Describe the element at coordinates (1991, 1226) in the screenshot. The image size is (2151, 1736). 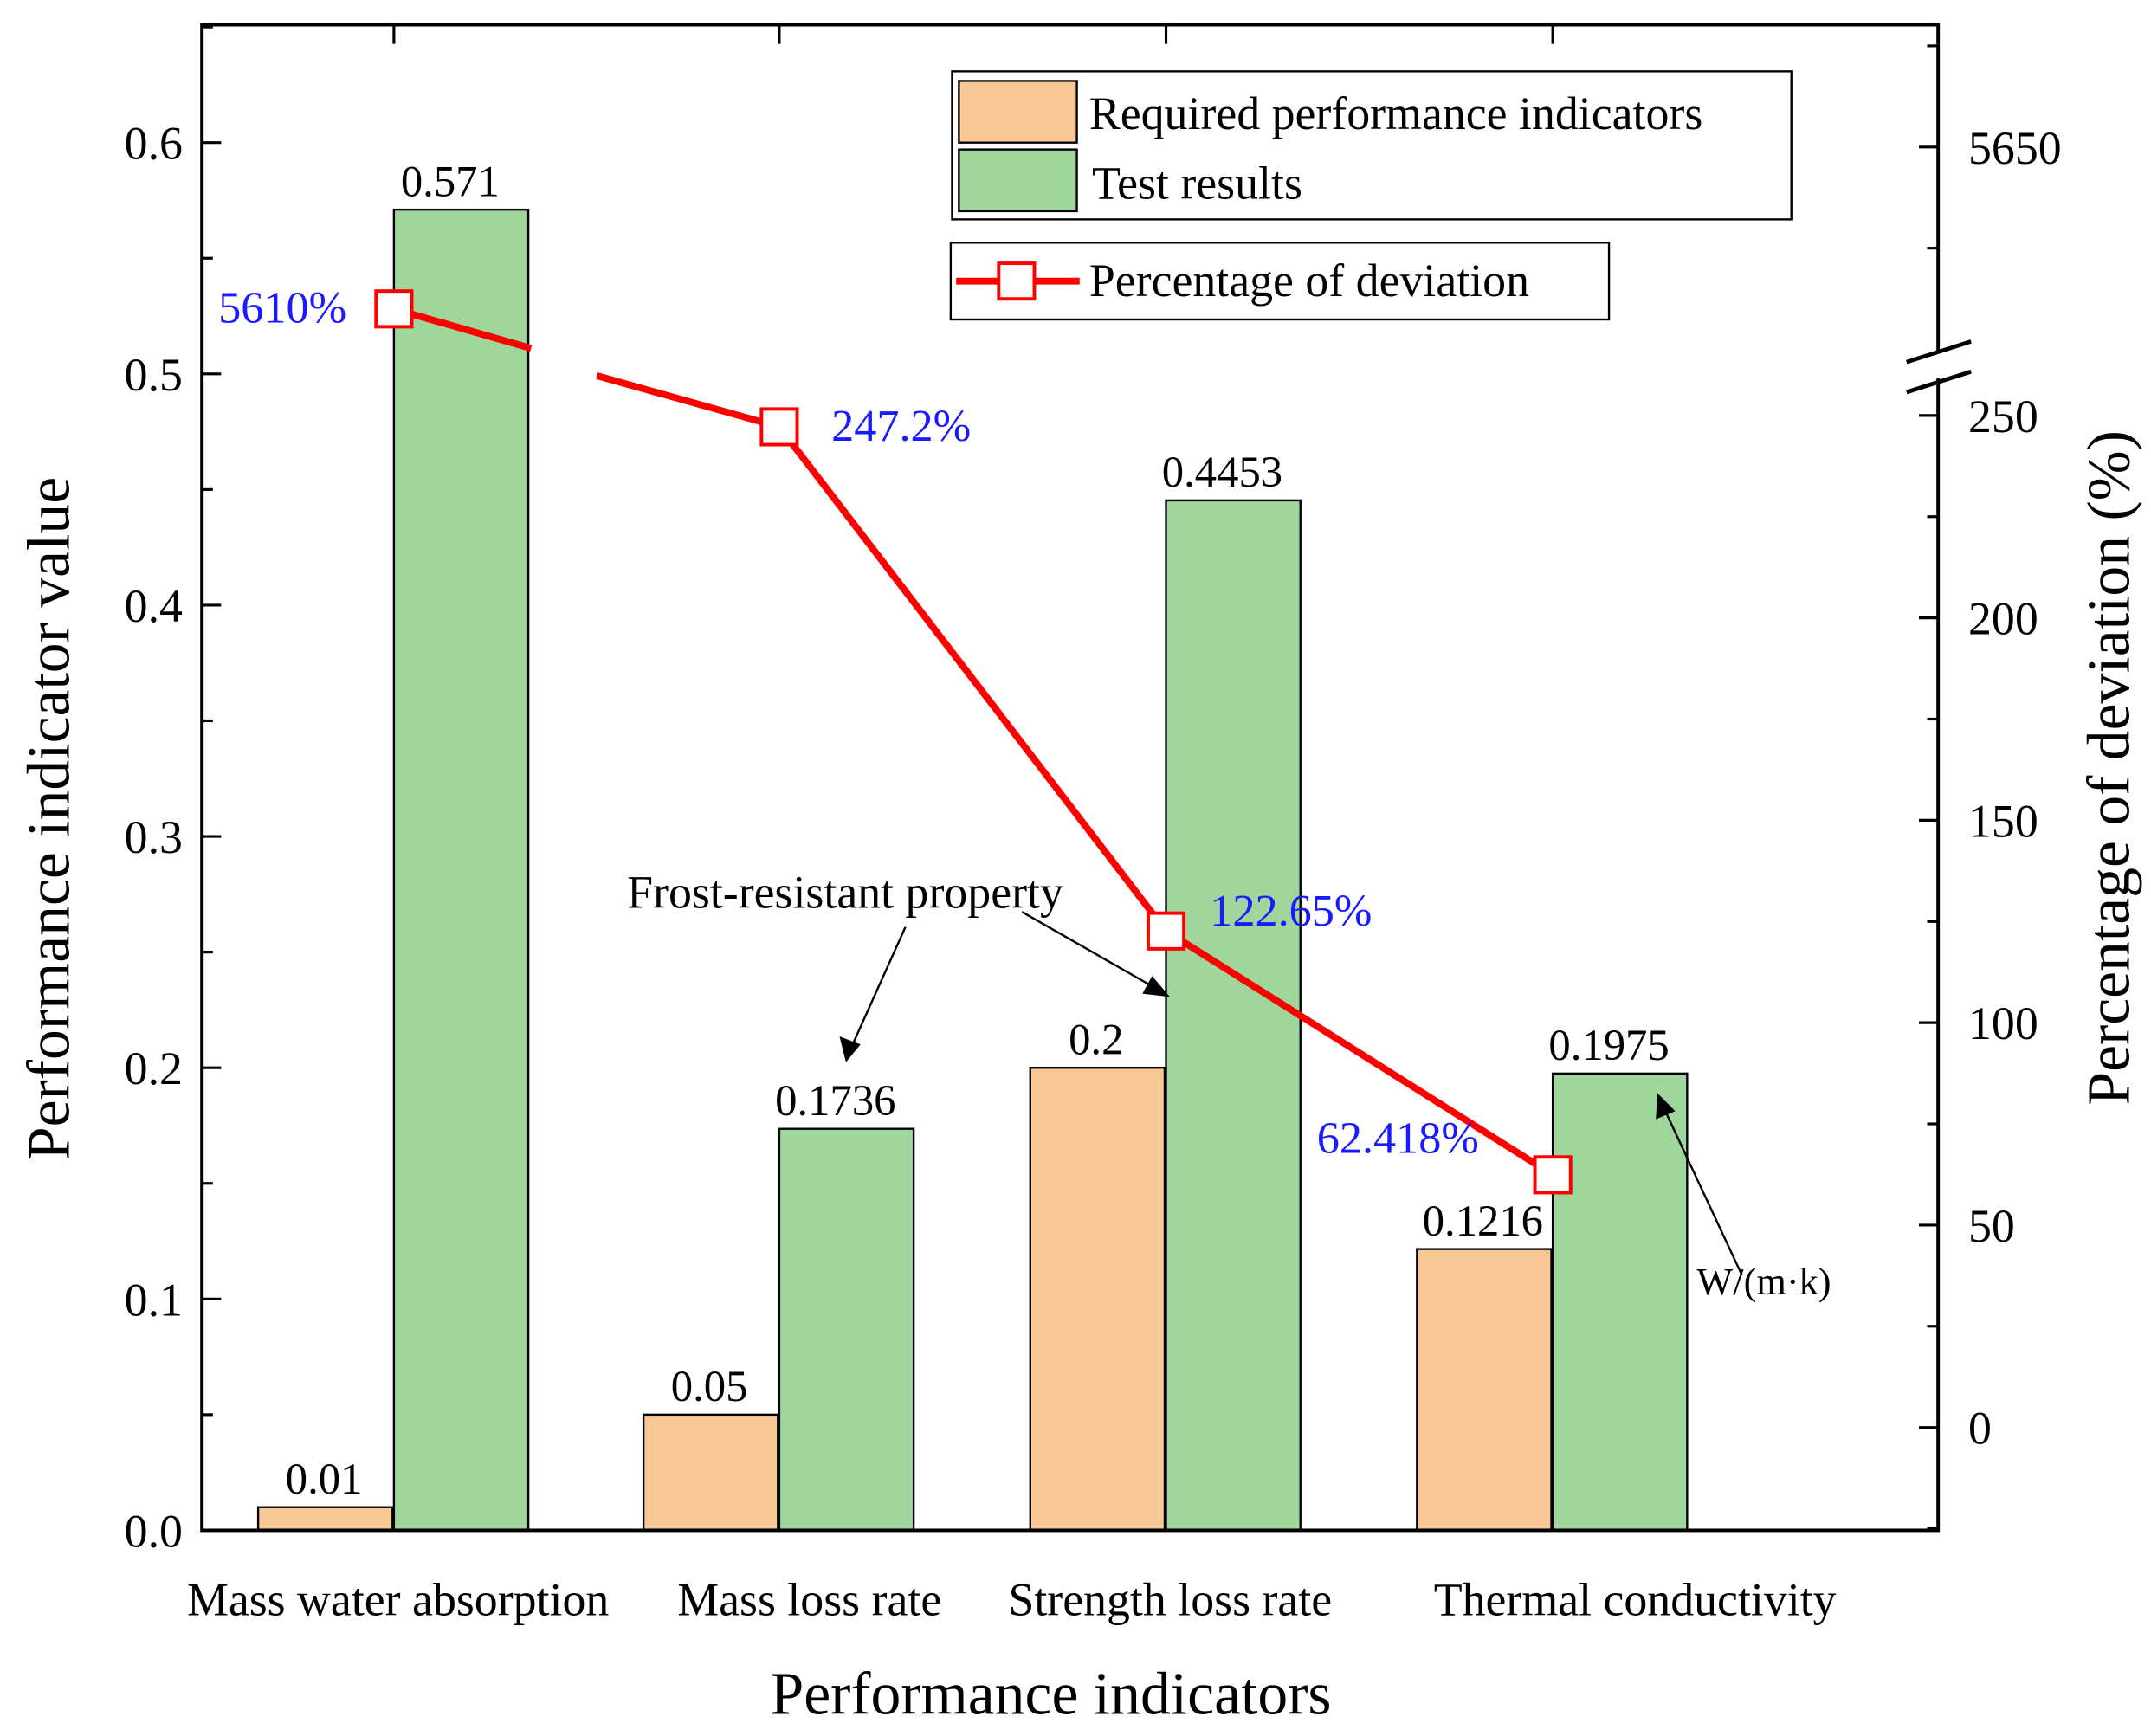
I see `y2-tick-label: 50` at that location.